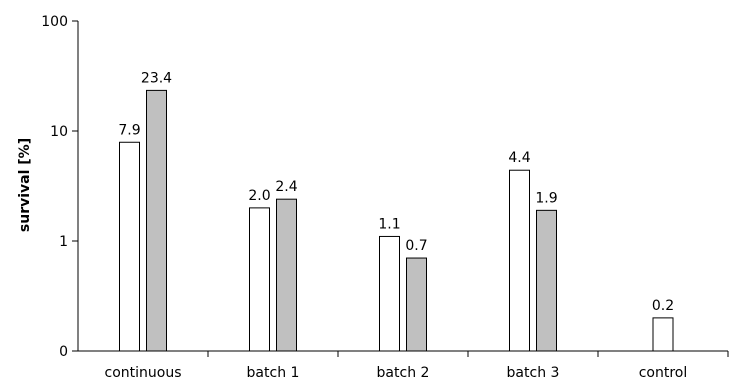 The height and width of the screenshot is (385, 734). I want to click on x-axis: continuous batch 1 batch 2 batch 3 control, so click(403, 365).